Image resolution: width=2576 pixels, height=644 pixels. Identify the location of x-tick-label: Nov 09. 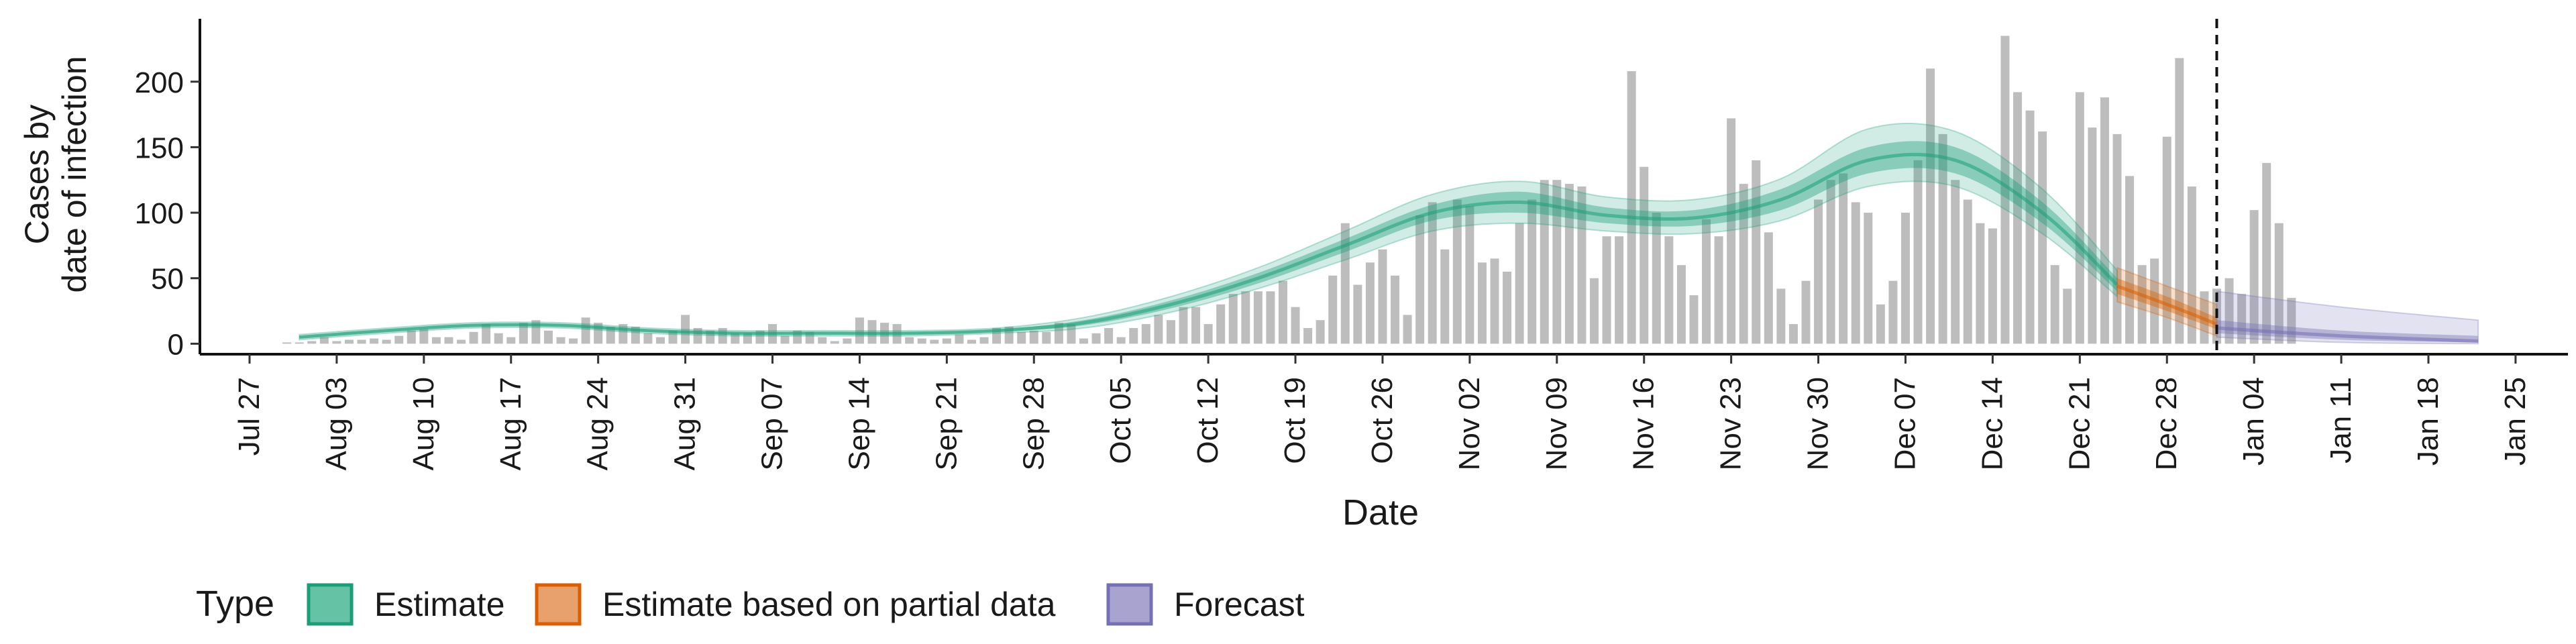
(1556, 423).